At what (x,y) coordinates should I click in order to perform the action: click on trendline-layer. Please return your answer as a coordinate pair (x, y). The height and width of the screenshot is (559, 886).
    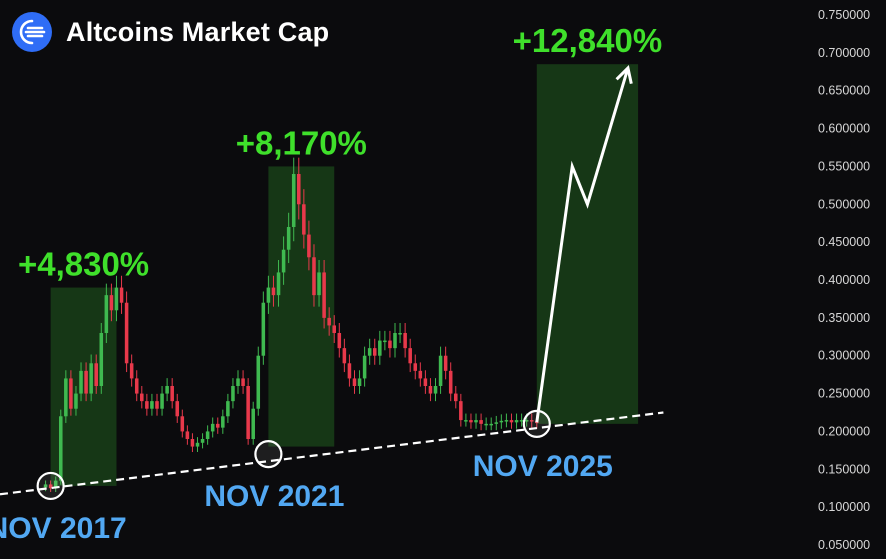
    Looking at the image, I should click on (332, 453).